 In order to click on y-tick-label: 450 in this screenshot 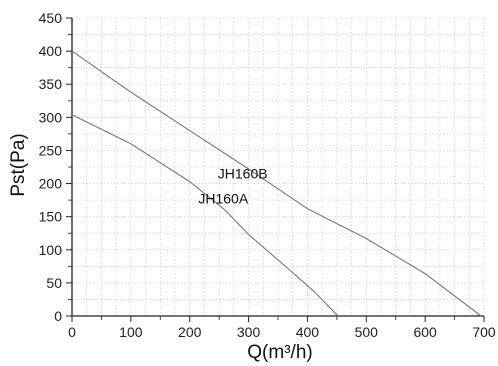, I will do `click(51, 18)`.